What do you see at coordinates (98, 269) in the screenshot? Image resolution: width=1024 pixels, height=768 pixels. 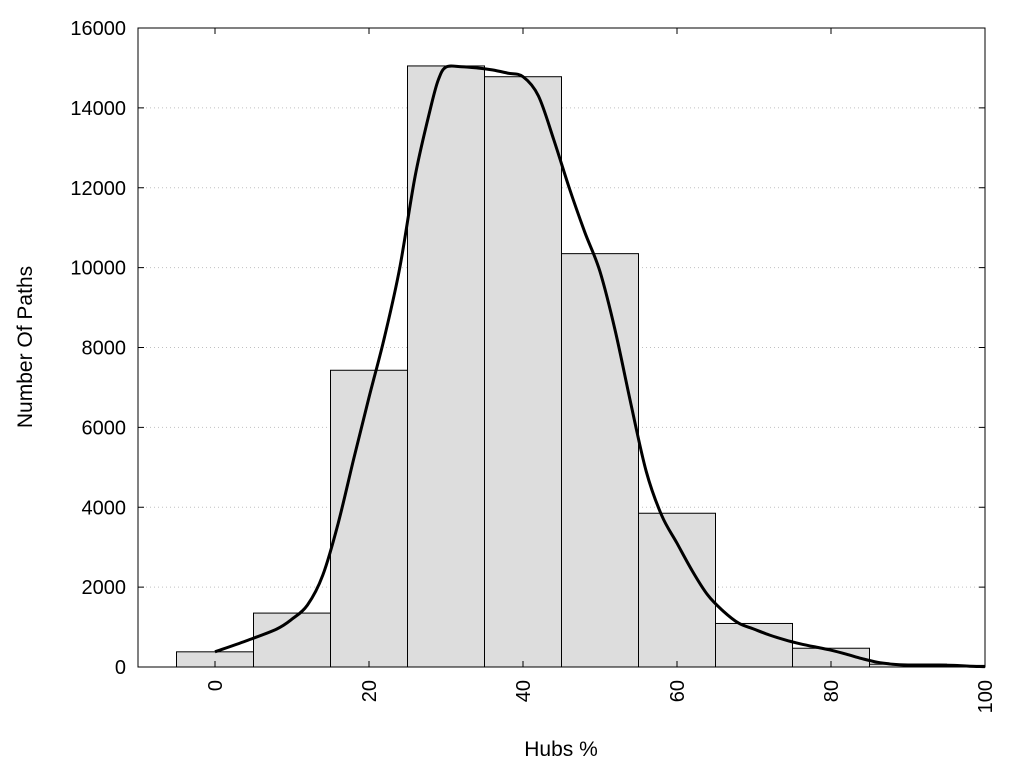 I see `y-tick-label: 10000` at bounding box center [98, 269].